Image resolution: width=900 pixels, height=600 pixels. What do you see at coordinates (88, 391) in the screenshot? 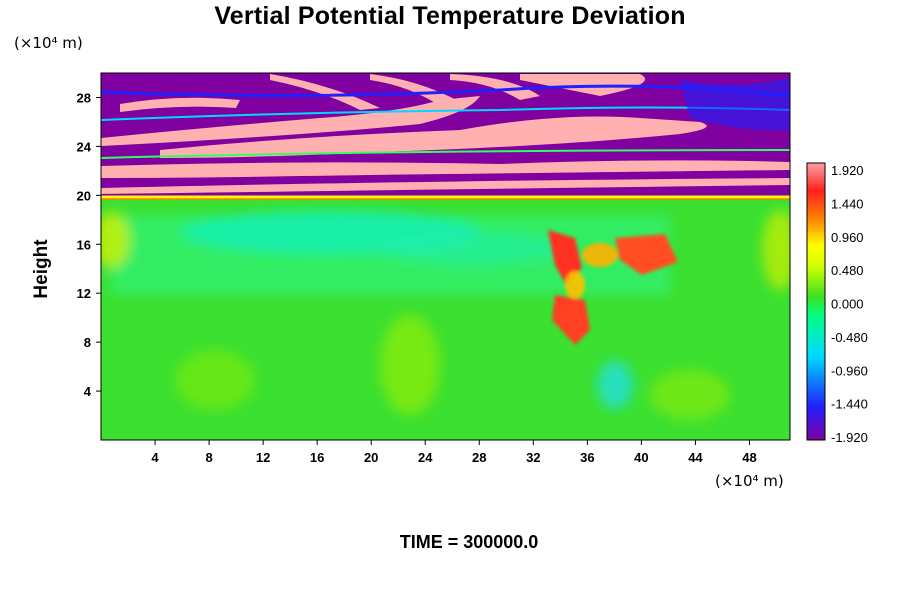
I see `y-tick-label: 4` at bounding box center [88, 391].